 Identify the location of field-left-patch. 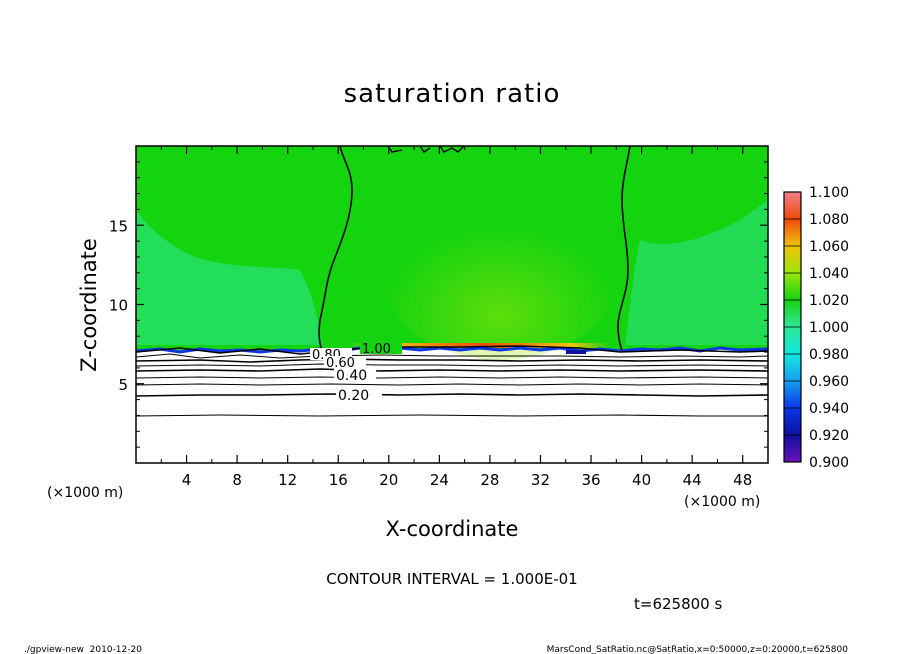
(229, 277).